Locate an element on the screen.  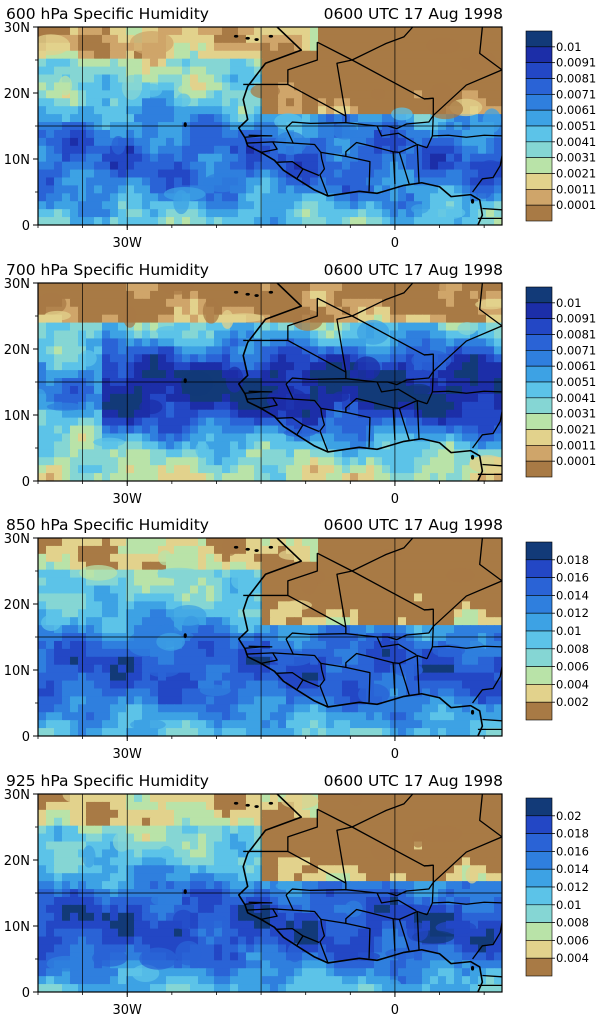
colorbar-label: 0.0011 is located at coordinates (576, 445).